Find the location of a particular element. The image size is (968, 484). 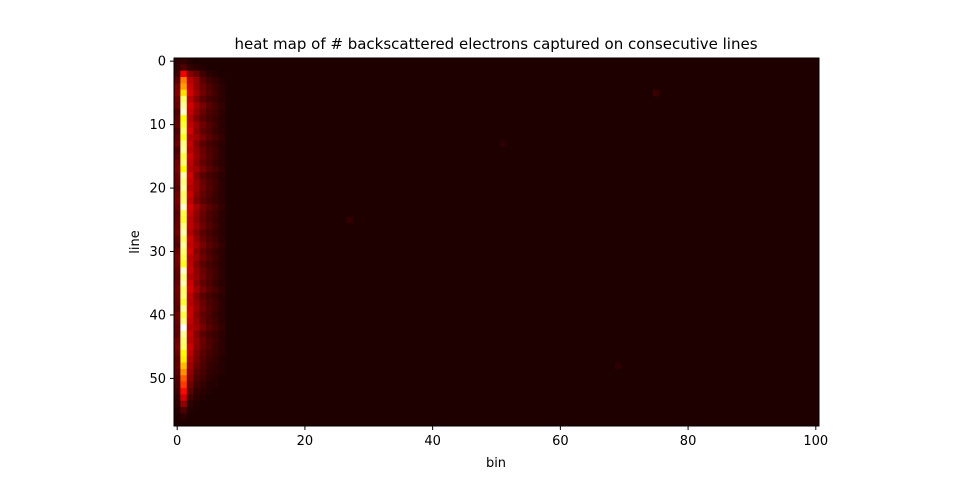

x-tick-label: 40 is located at coordinates (432, 441).